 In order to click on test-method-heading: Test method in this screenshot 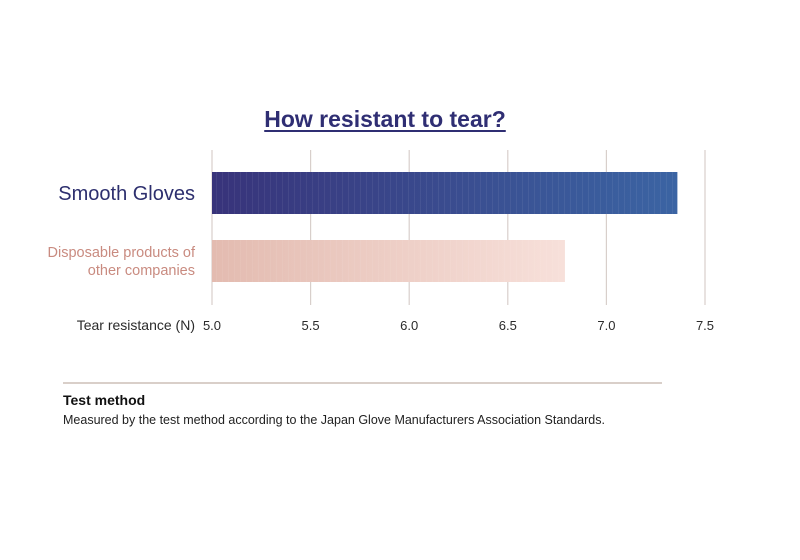, I will do `click(104, 400)`.